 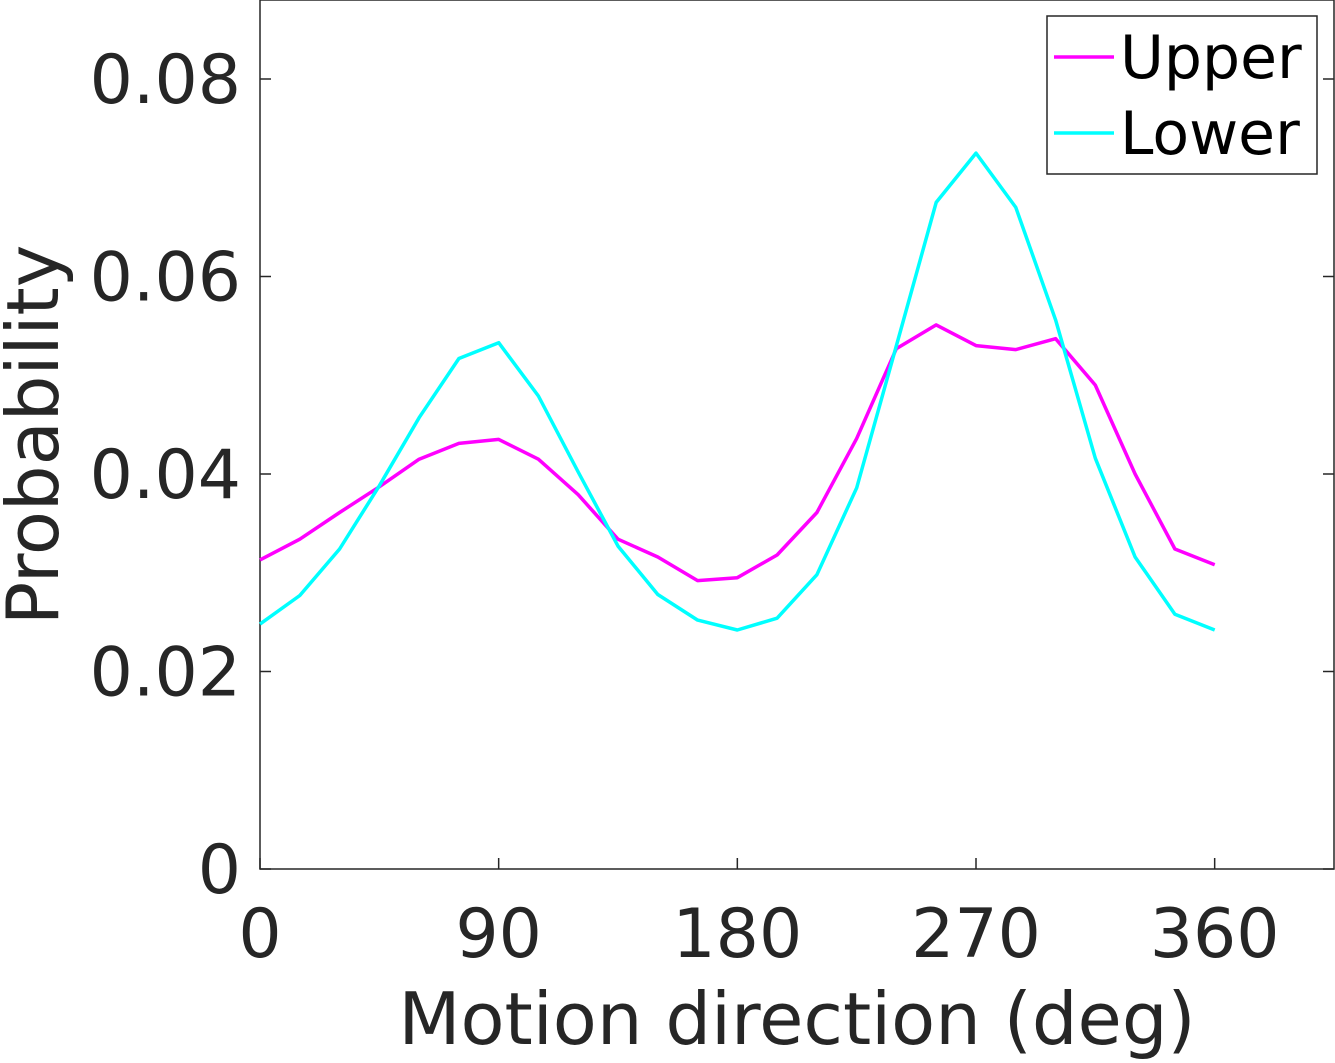 I want to click on x-tick-label: 0, so click(x=259, y=934).